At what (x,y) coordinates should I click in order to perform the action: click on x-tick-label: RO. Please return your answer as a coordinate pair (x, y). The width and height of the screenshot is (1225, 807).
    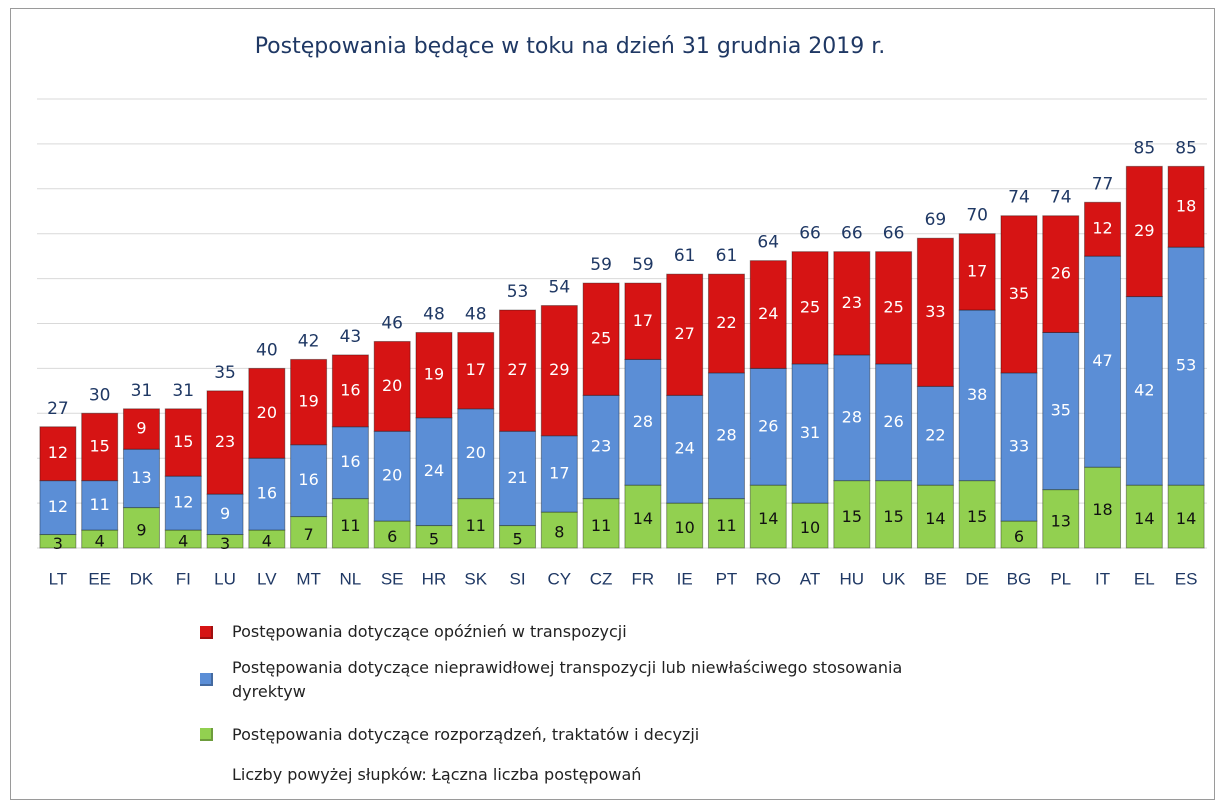
    Looking at the image, I should click on (769, 578).